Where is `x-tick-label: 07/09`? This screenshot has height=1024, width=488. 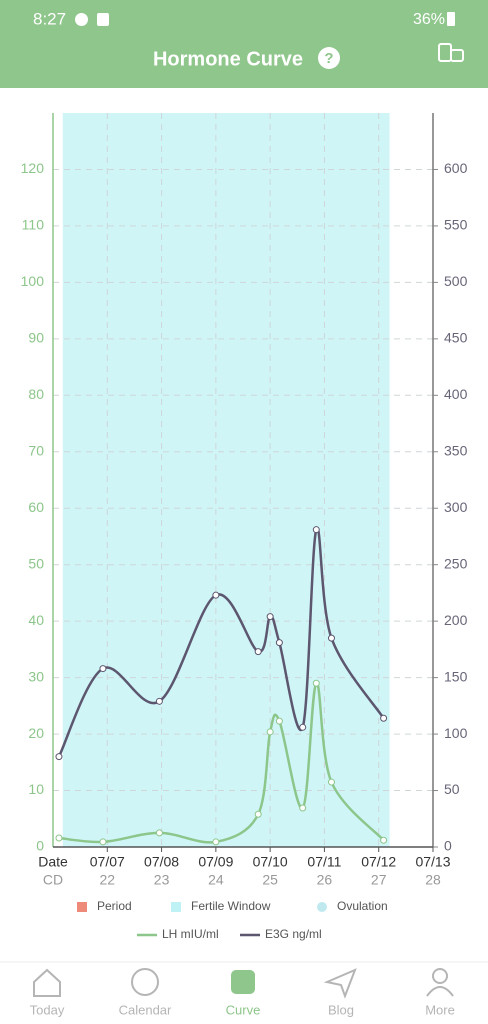 x-tick-label: 07/09 is located at coordinates (215, 862).